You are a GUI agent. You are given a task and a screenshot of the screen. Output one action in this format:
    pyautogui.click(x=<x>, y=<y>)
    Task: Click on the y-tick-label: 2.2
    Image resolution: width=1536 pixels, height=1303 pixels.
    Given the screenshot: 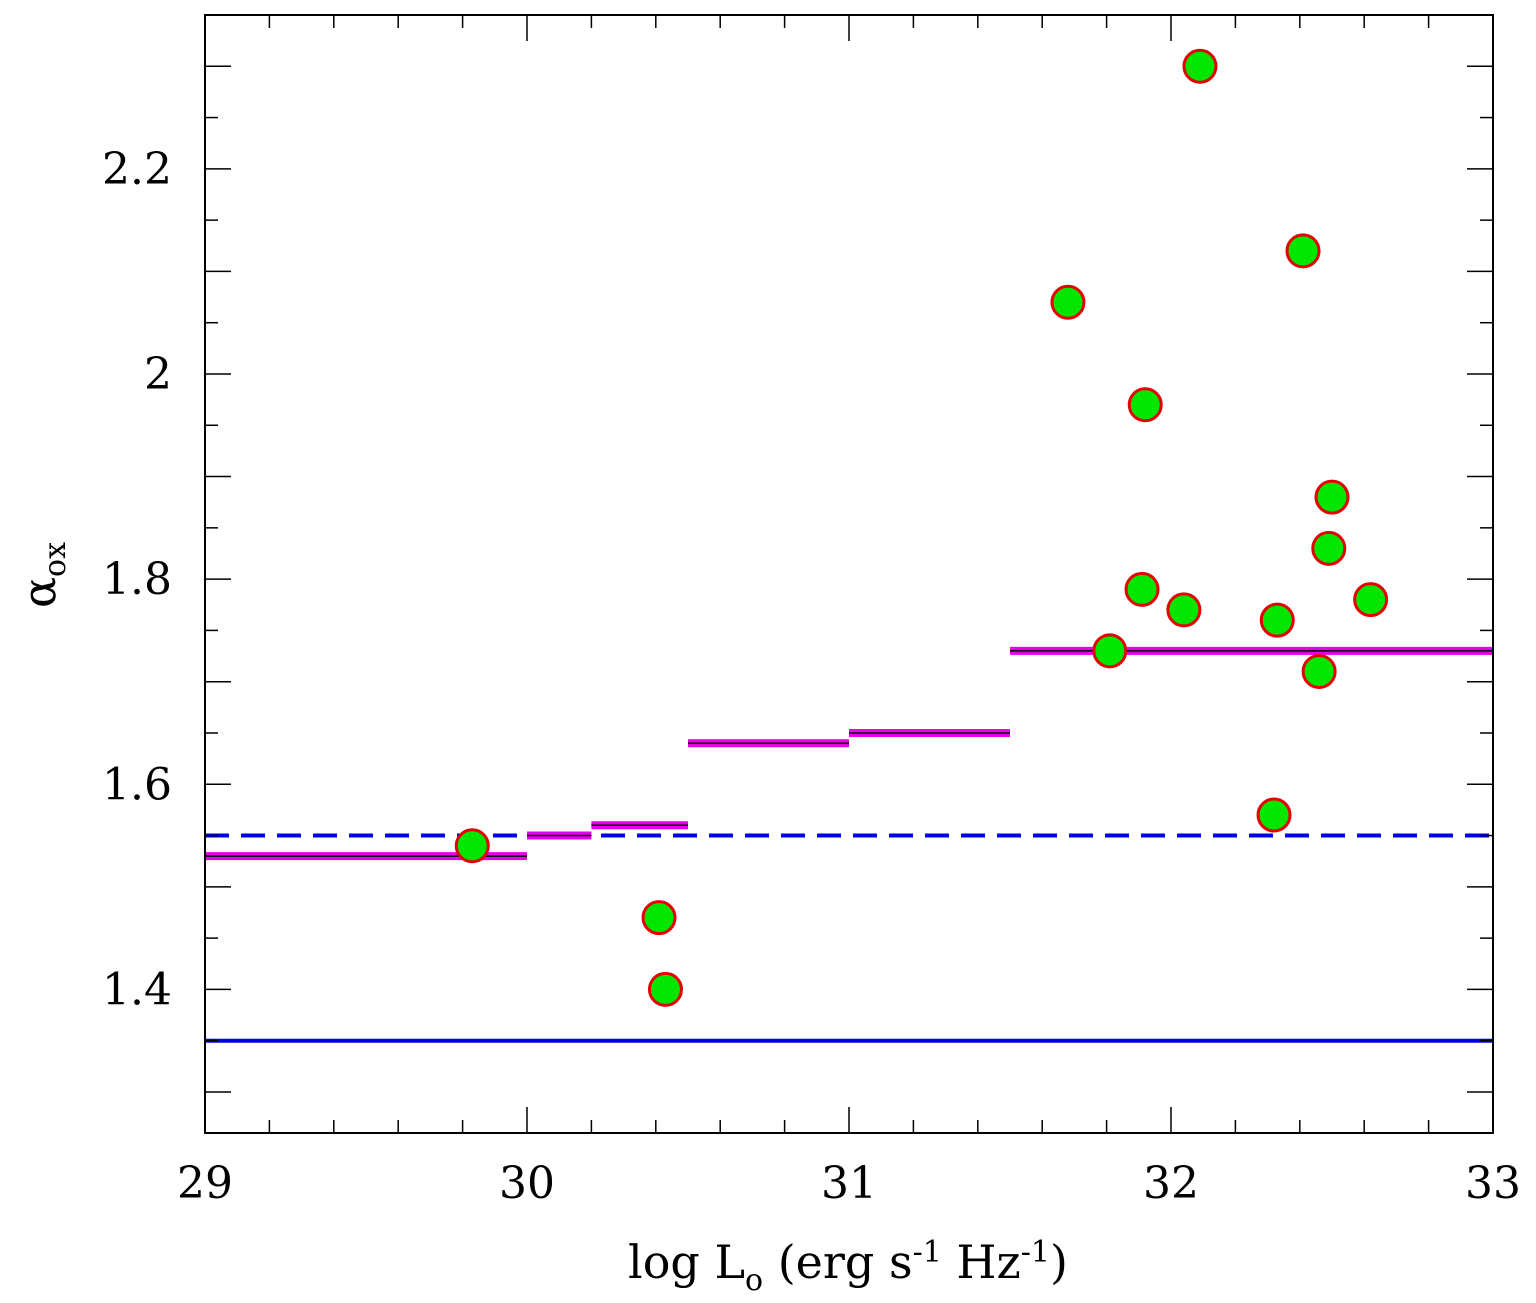 What is the action you would take?
    pyautogui.click(x=137, y=169)
    